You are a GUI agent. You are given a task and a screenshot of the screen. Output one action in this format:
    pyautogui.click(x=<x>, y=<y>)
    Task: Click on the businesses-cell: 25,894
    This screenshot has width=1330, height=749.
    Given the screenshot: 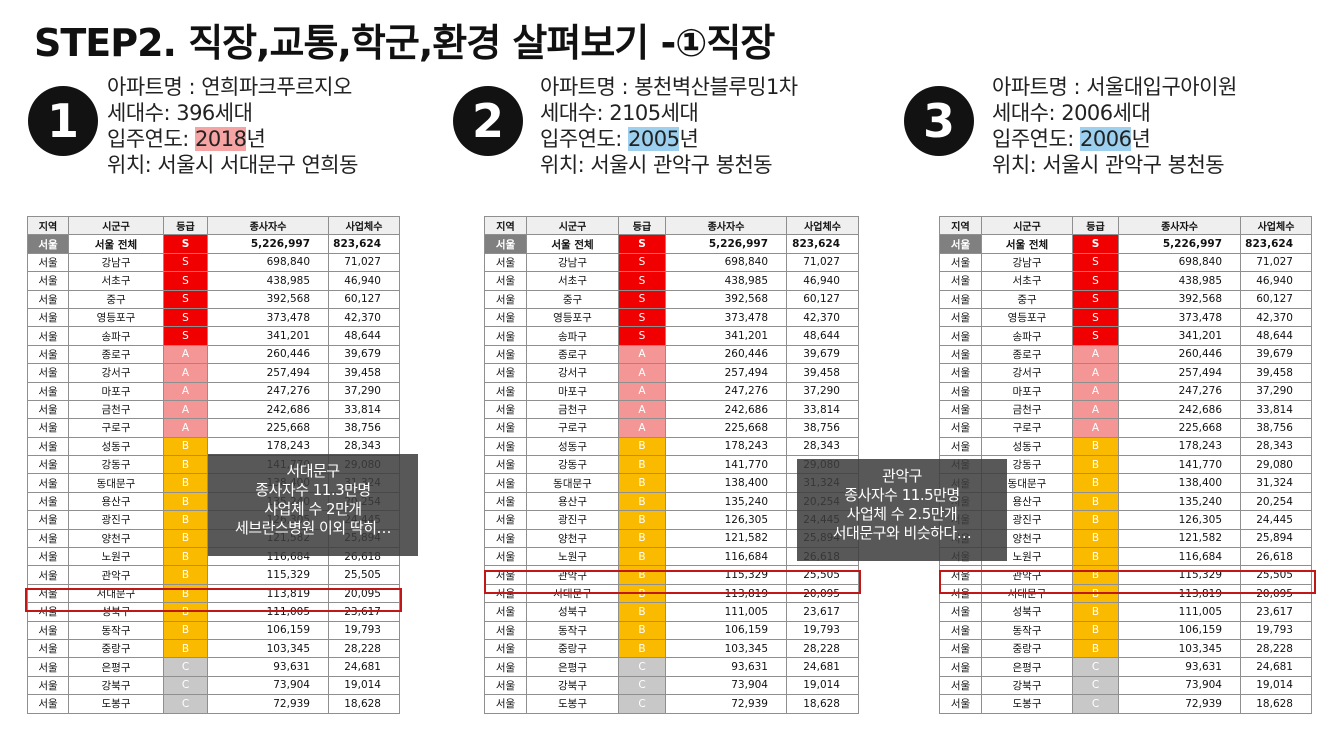 What is the action you would take?
    pyautogui.click(x=1276, y=538)
    